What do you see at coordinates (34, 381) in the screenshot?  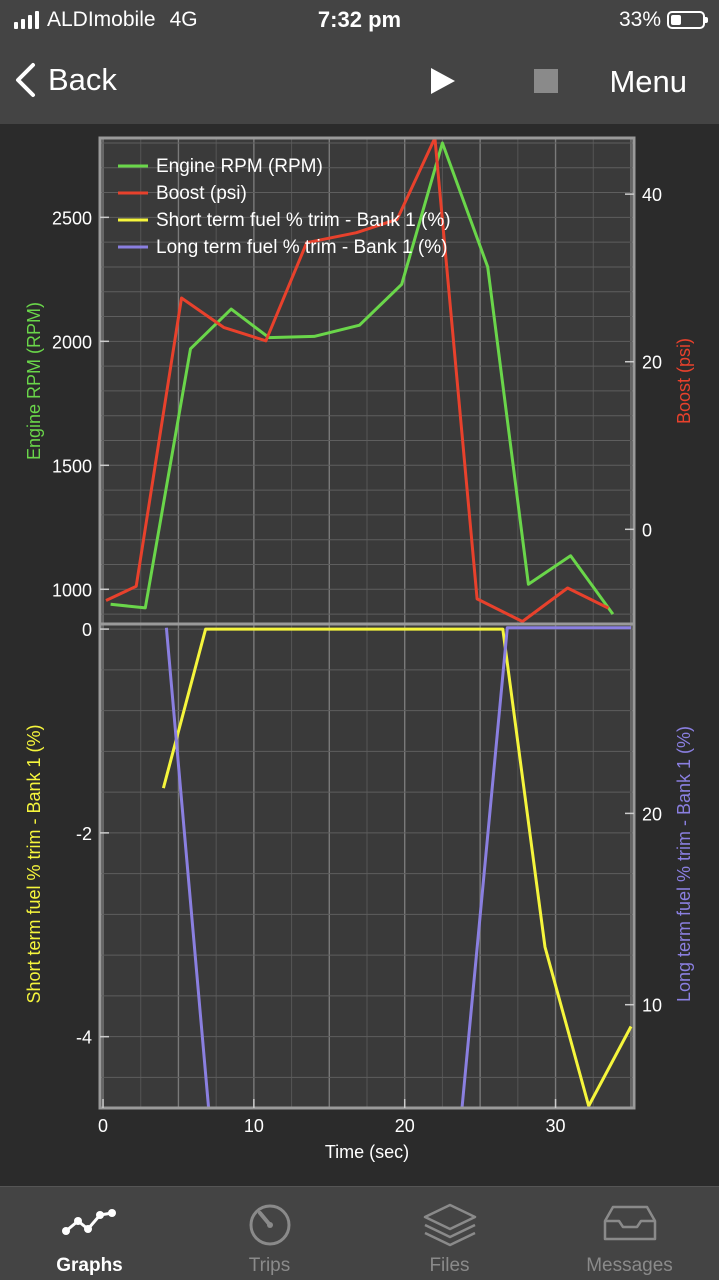 I see `y-left-label-rpm: Engine RPM (RPM)` at bounding box center [34, 381].